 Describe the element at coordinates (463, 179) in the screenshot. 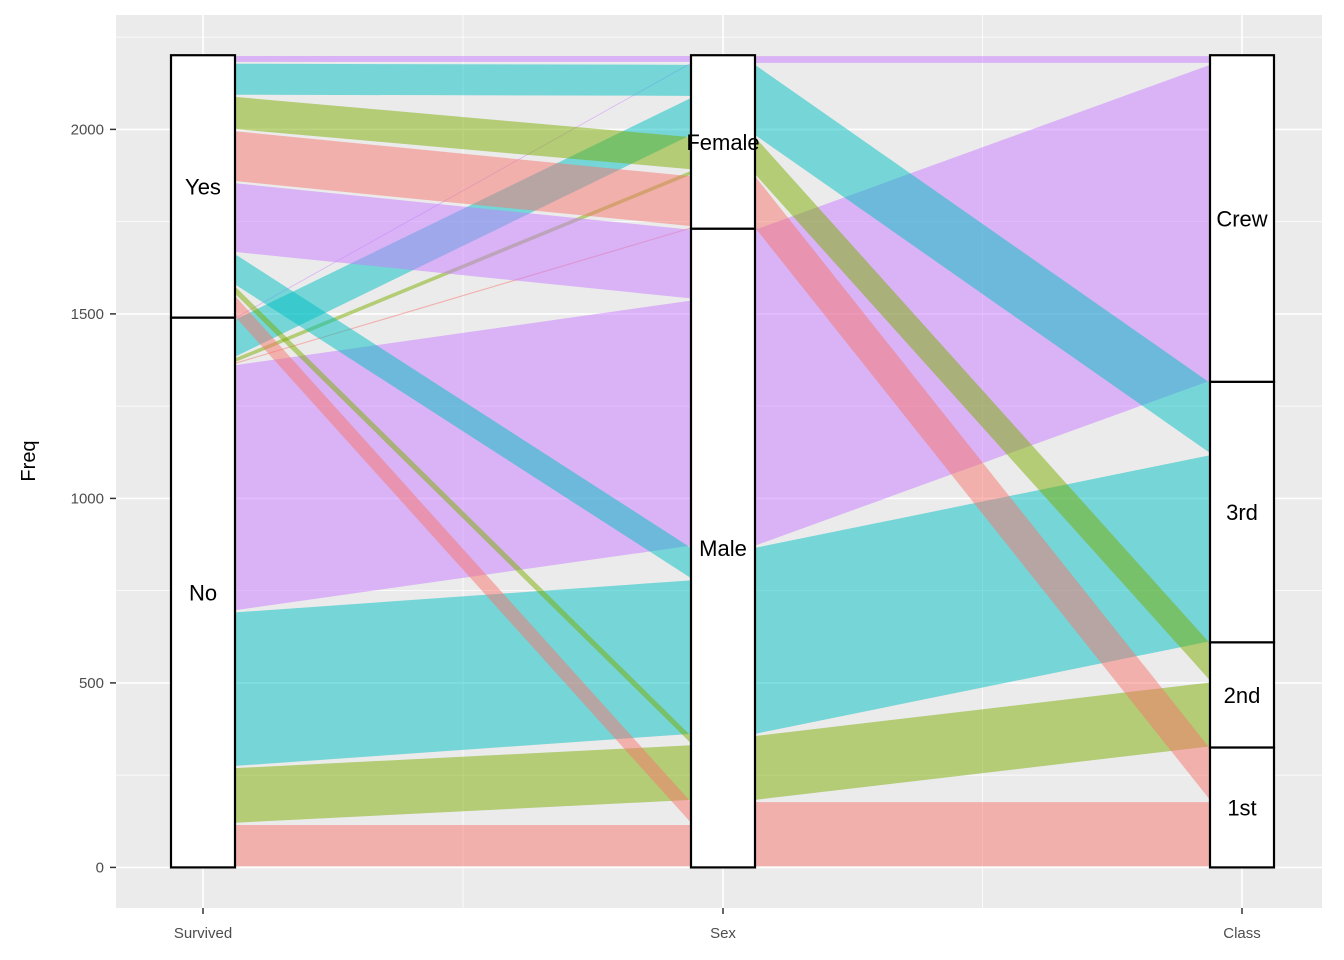

I see `ribbon-yes-female-1st` at that location.